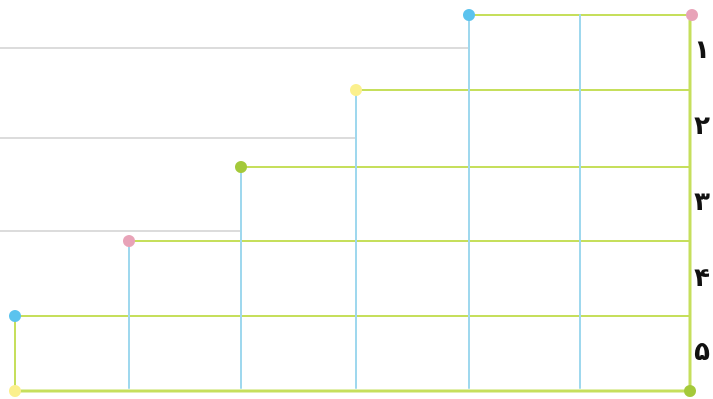 Image resolution: width=713 pixels, height=399 pixels. Describe the element at coordinates (15, 391) in the screenshot. I see `corner-dot-bottom-left` at that location.